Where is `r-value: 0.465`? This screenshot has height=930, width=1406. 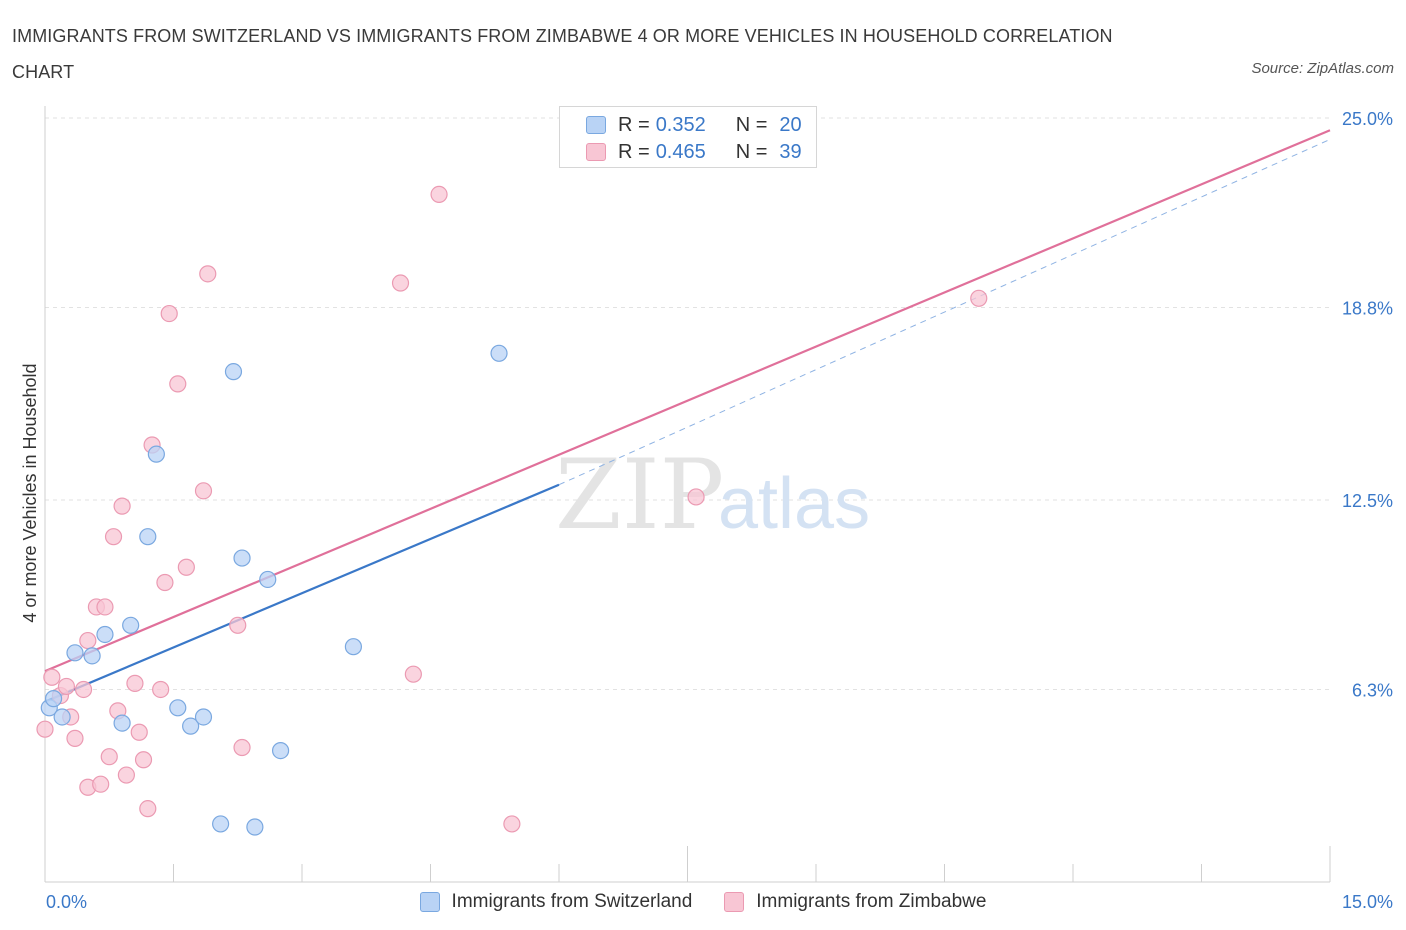 r-value: 0.465 is located at coordinates (680, 151).